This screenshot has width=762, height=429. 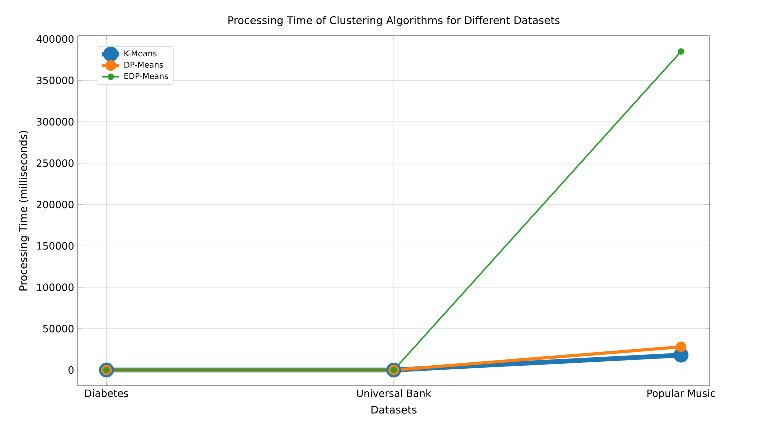 What do you see at coordinates (682, 395) in the screenshot?
I see `x-tick-label: Popular Music` at bounding box center [682, 395].